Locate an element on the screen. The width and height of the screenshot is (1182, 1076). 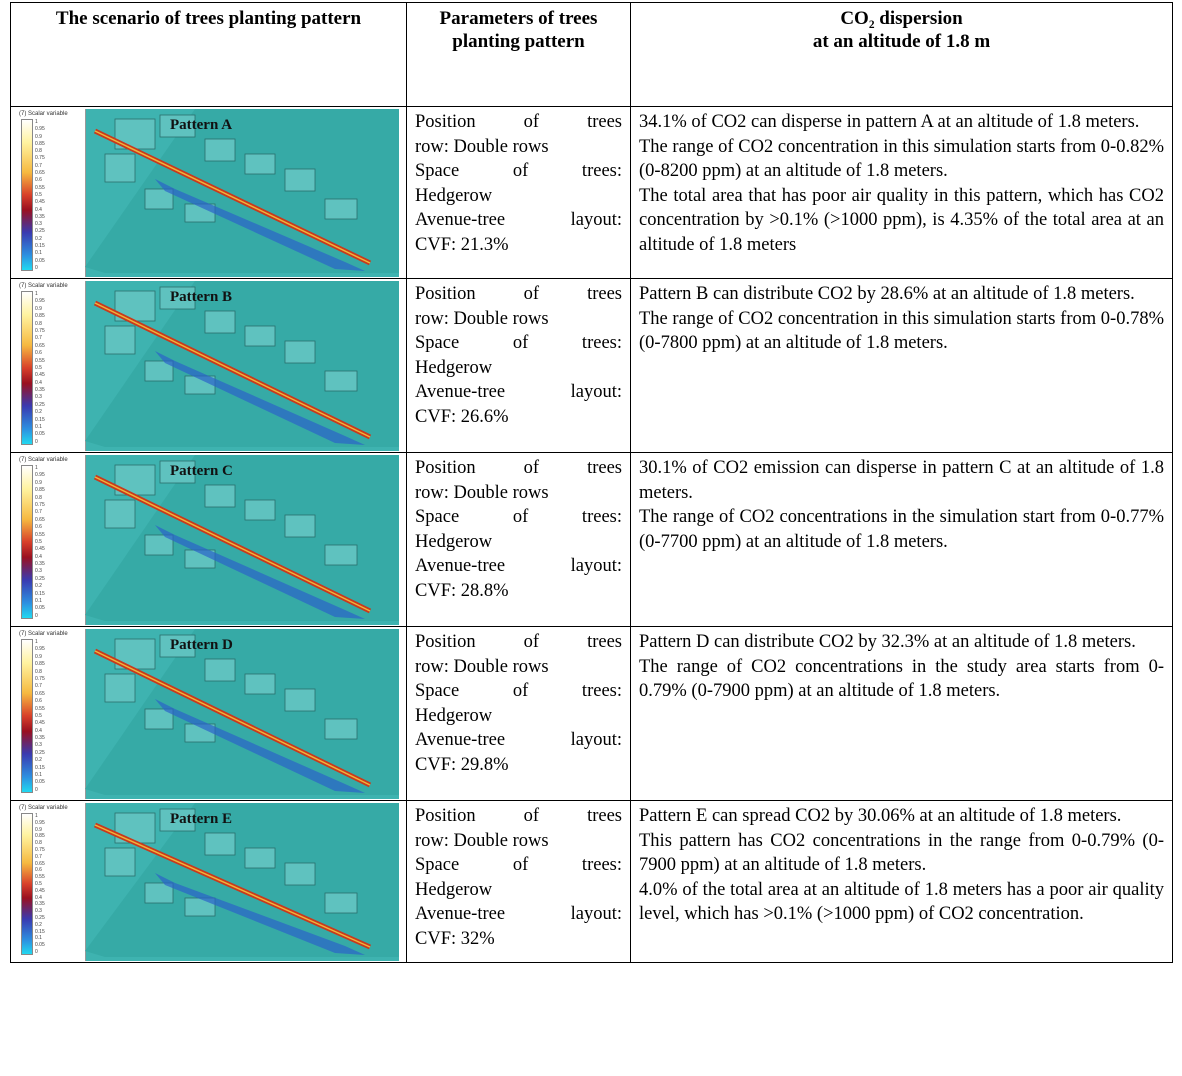
parameter-line: CVF: 28.8% is located at coordinates (462, 590).